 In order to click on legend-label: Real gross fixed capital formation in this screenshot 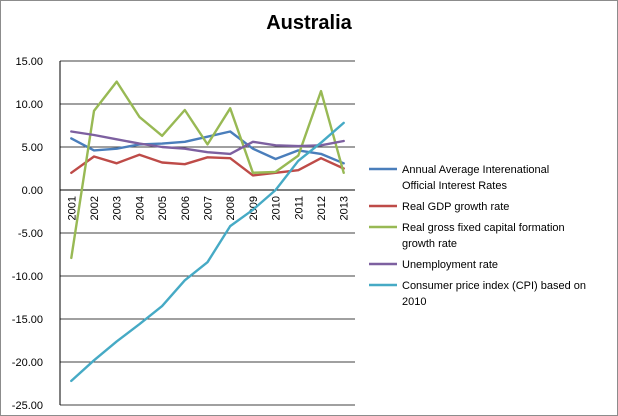, I will do `click(483, 228)`.